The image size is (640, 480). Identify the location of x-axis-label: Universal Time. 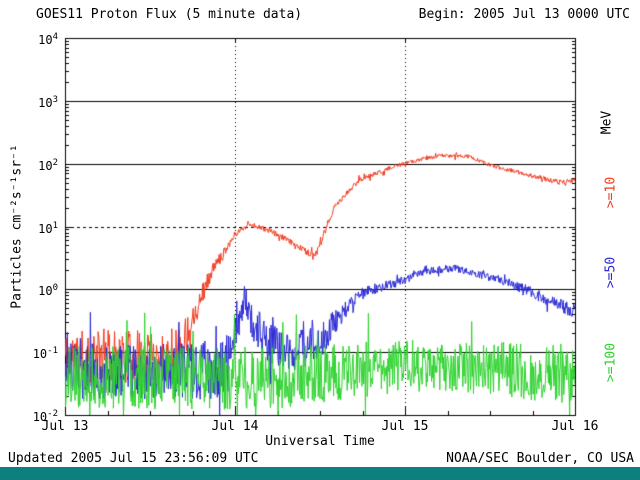
(320, 441).